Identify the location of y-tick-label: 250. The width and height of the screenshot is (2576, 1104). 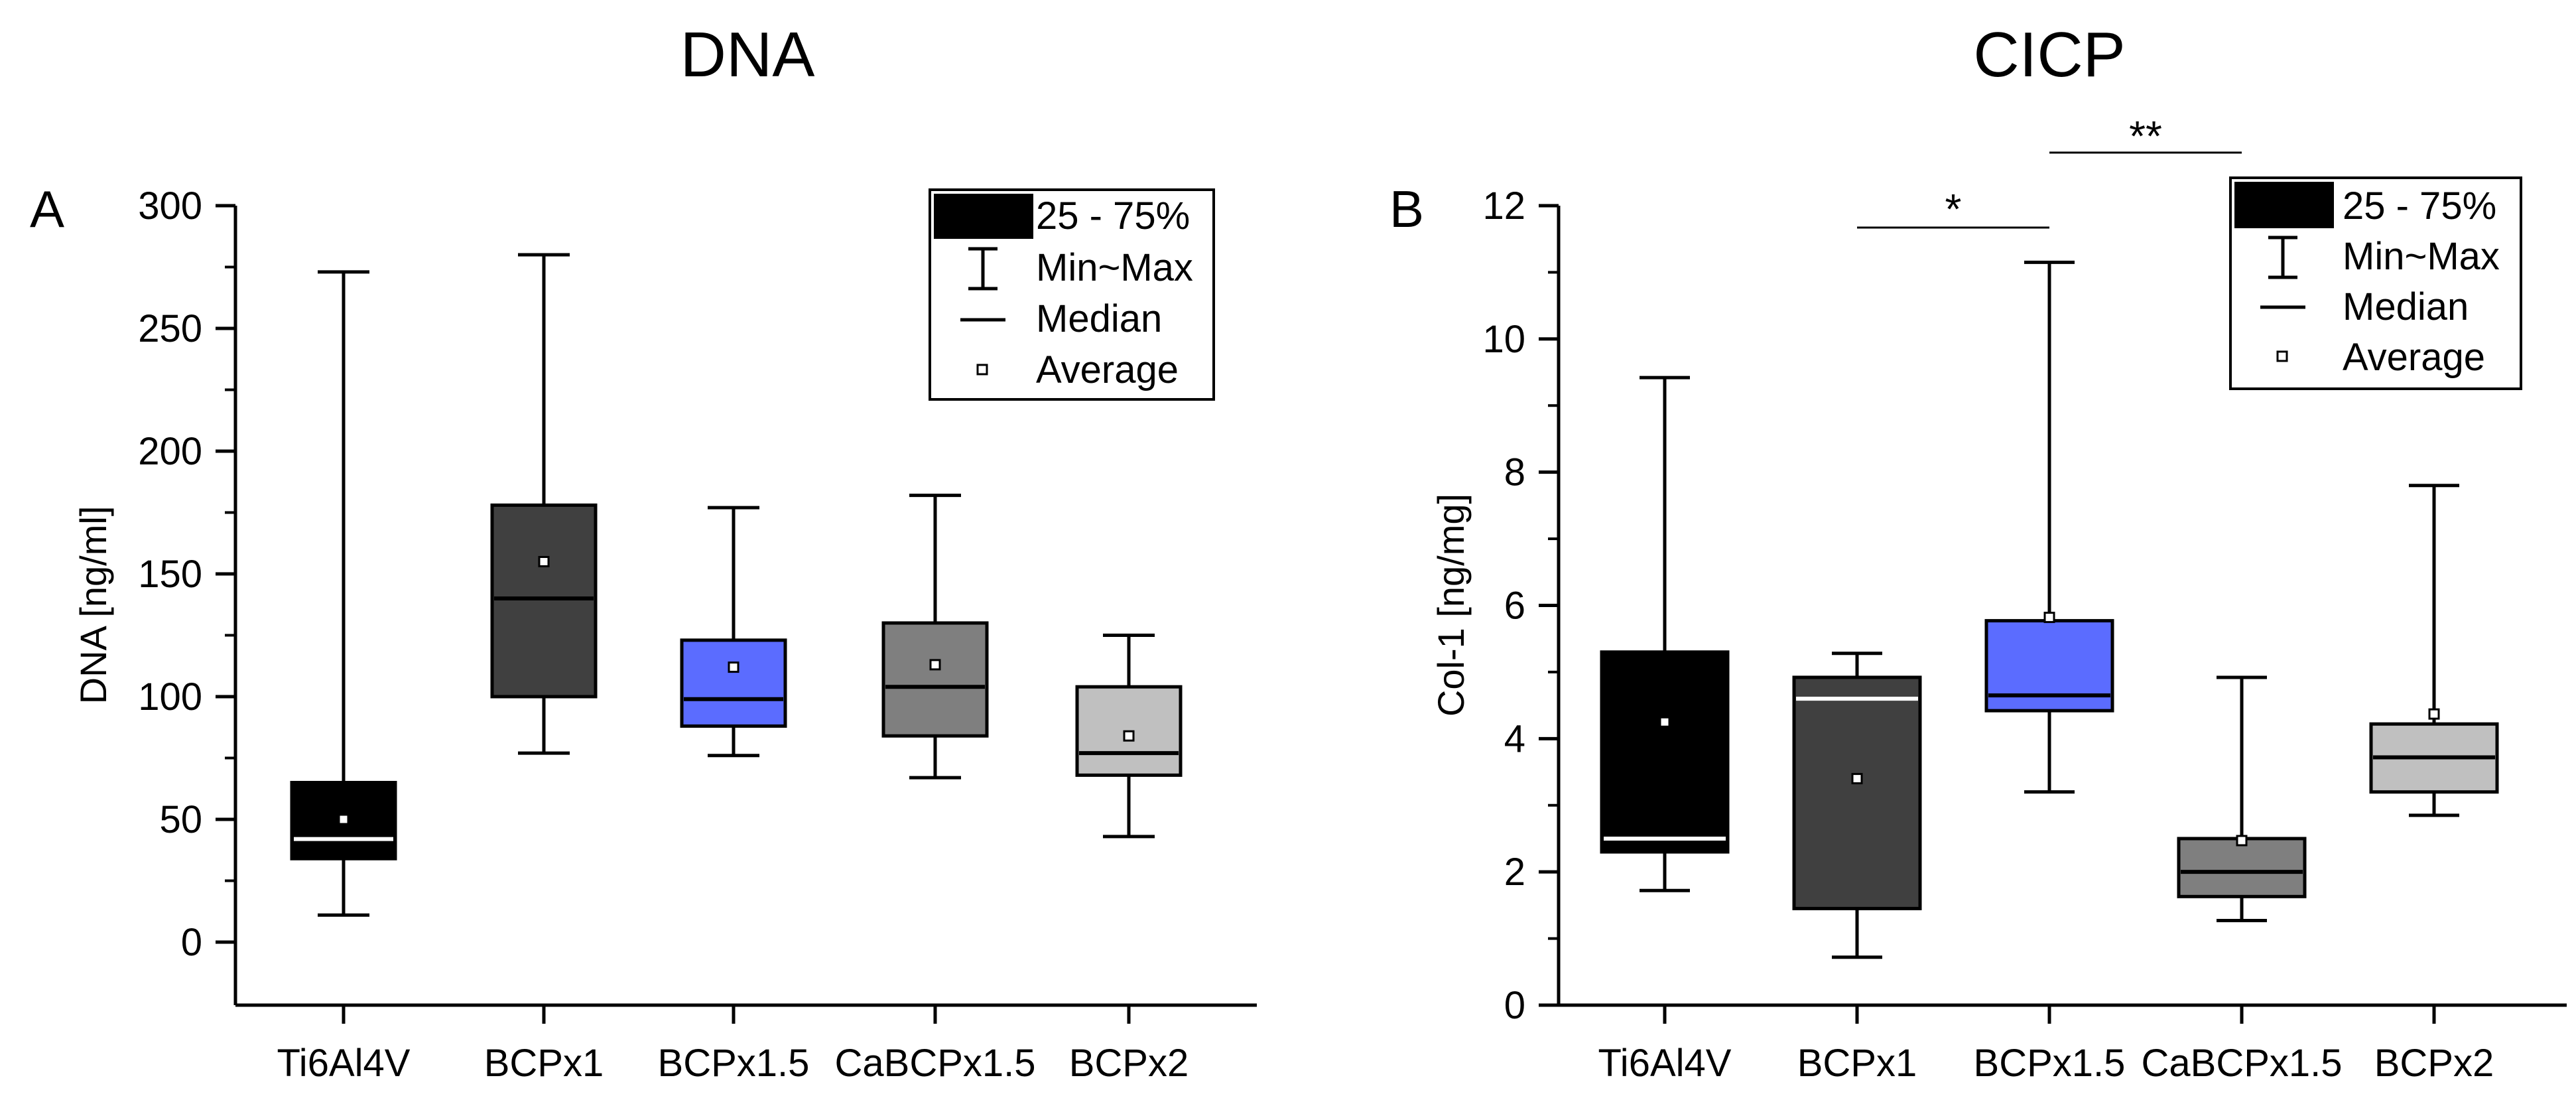
(170, 328).